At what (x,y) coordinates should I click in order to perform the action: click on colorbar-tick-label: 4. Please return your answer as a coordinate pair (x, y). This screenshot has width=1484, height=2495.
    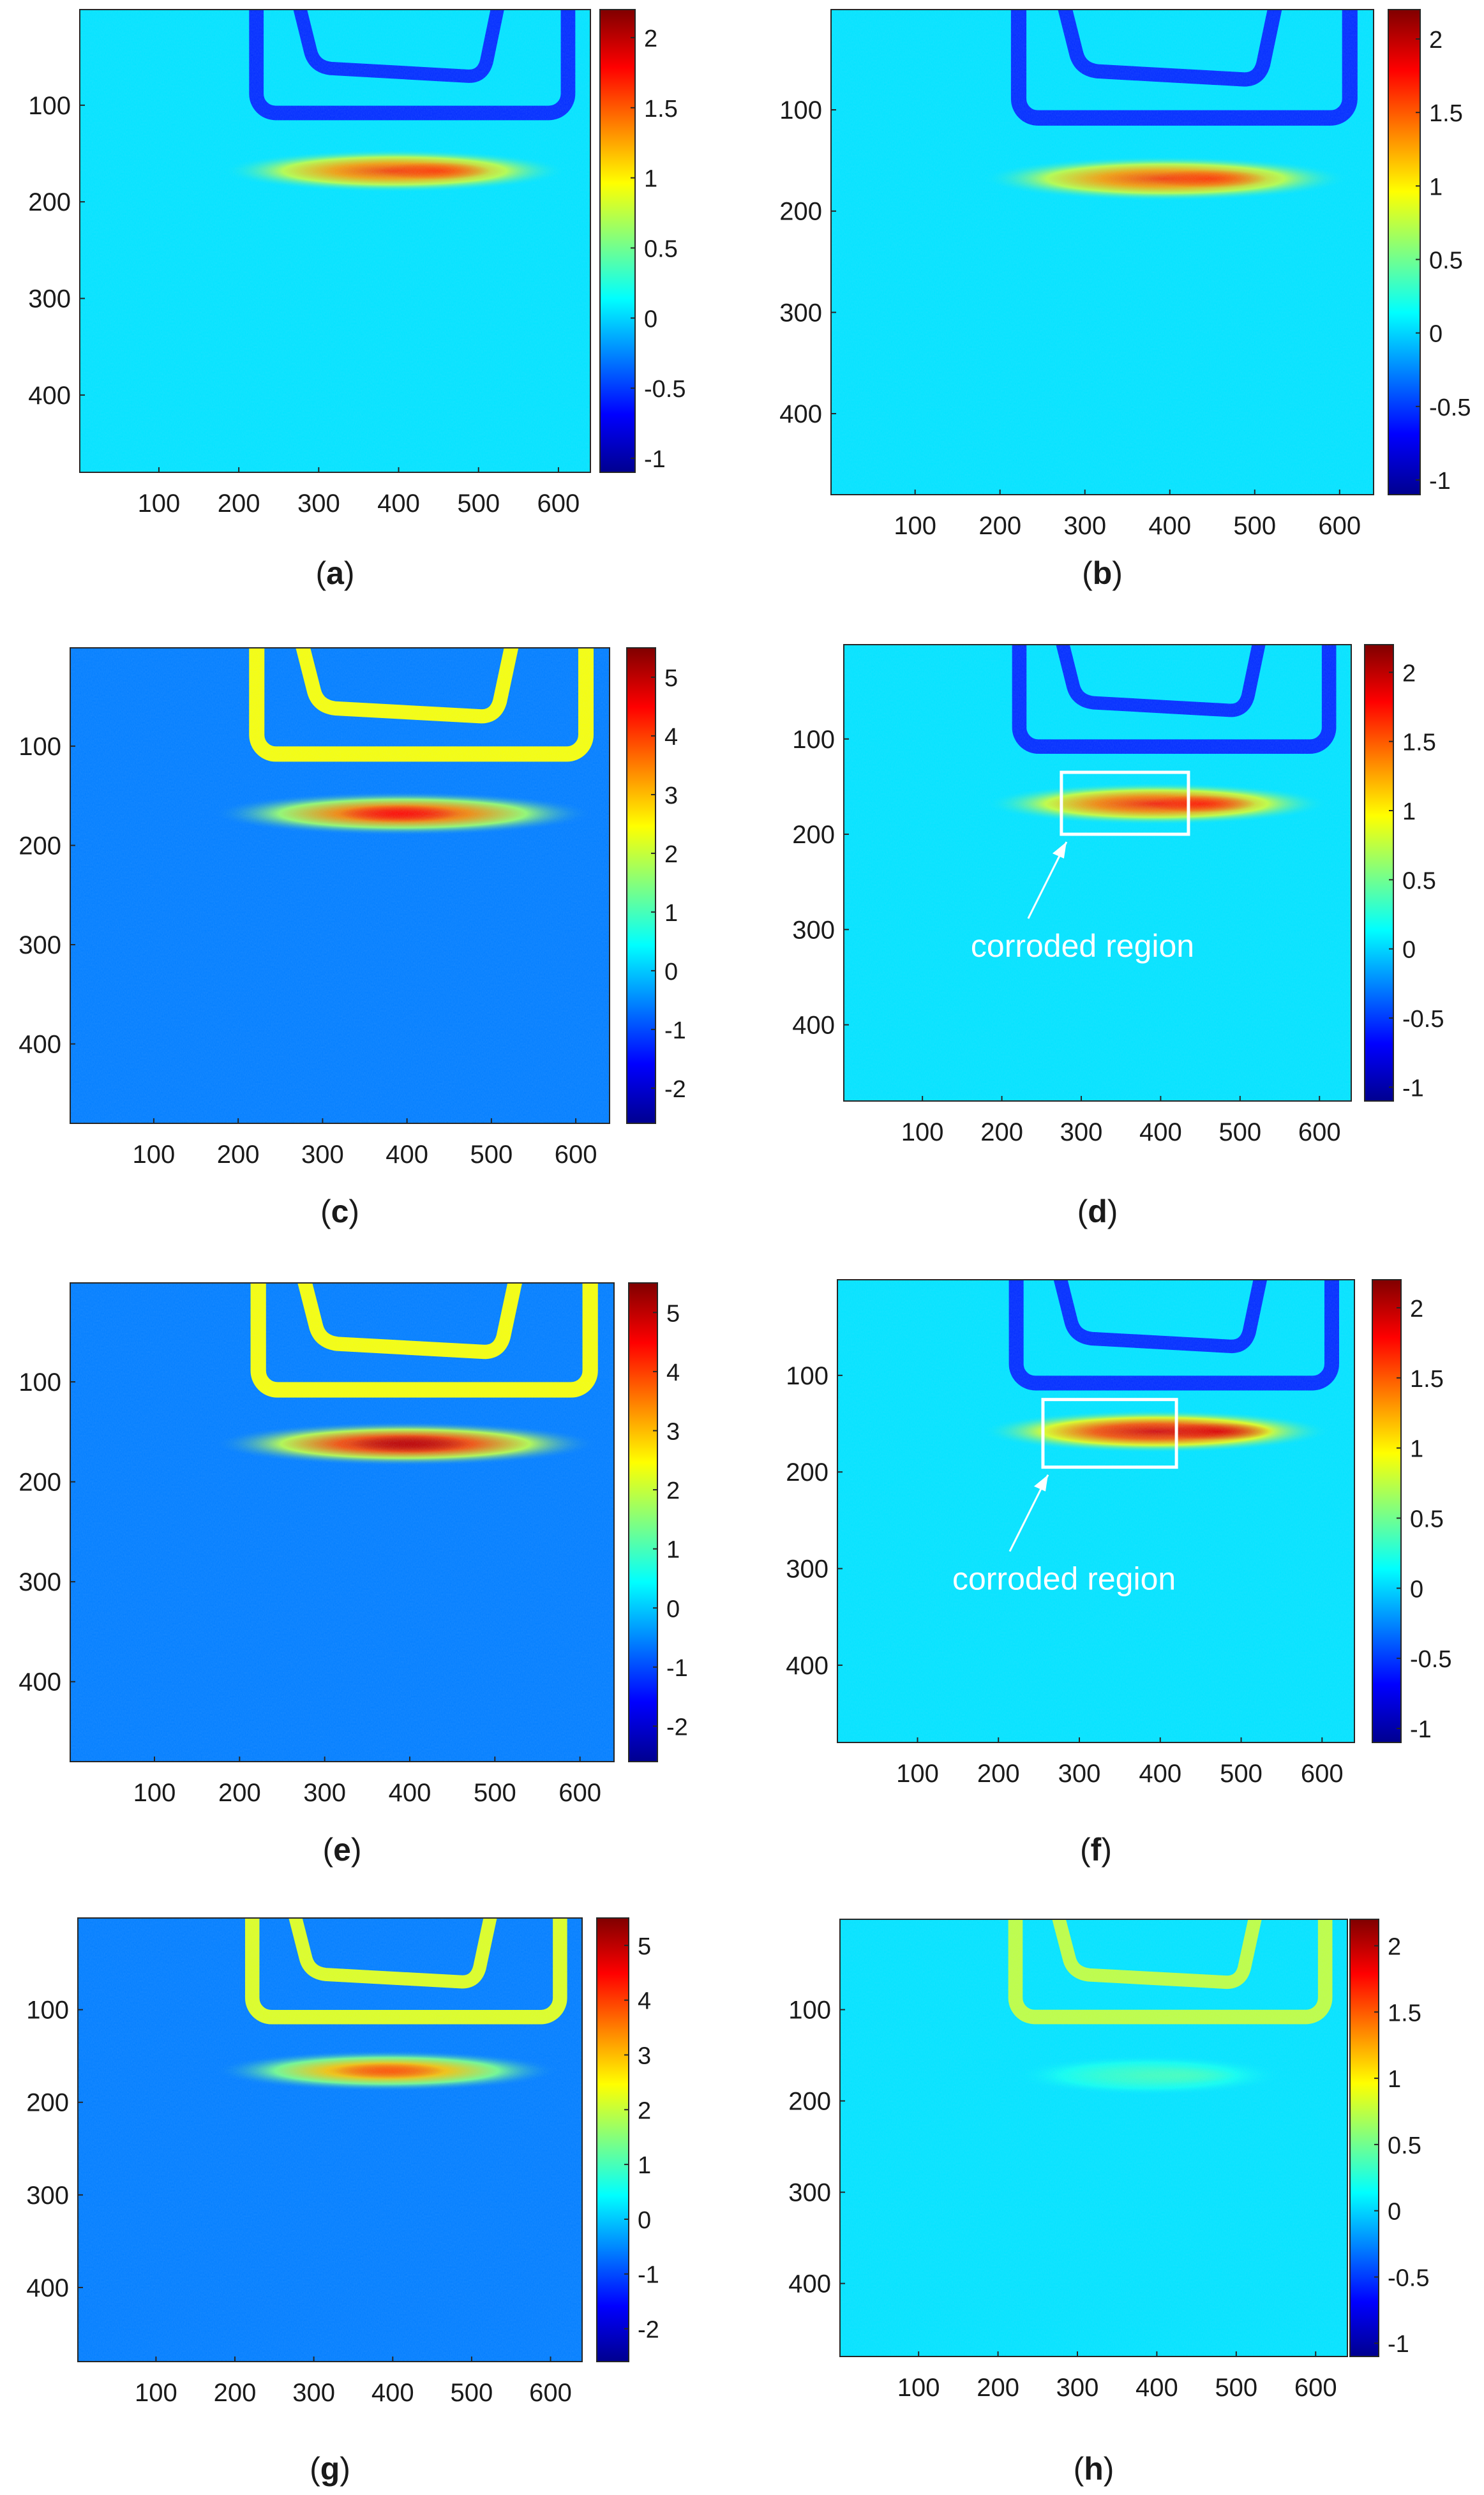
    Looking at the image, I should click on (671, 737).